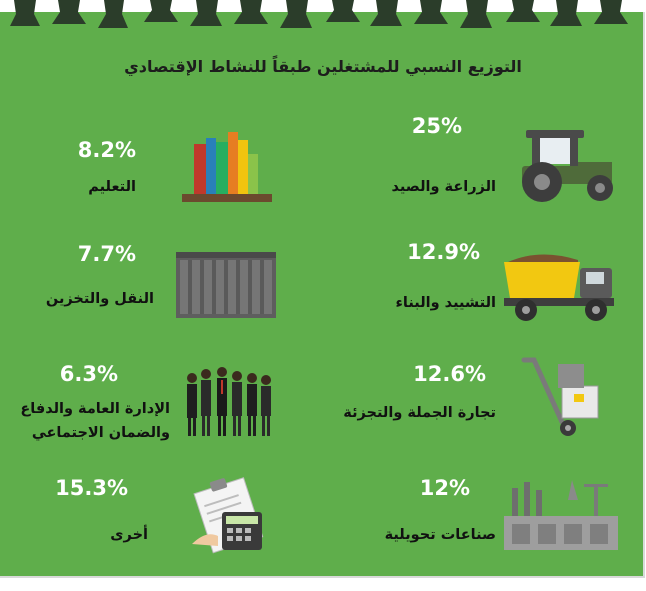  What do you see at coordinates (443, 252) in the screenshot?
I see `value-construction: 12.9%` at bounding box center [443, 252].